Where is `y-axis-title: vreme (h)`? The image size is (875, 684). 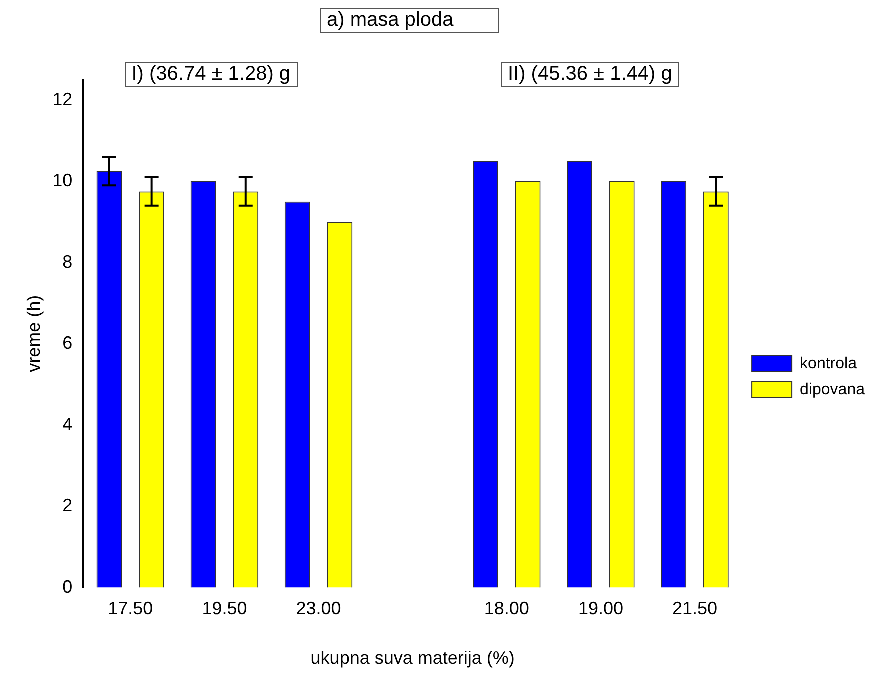 y-axis-title: vreme (h) is located at coordinates (34, 333).